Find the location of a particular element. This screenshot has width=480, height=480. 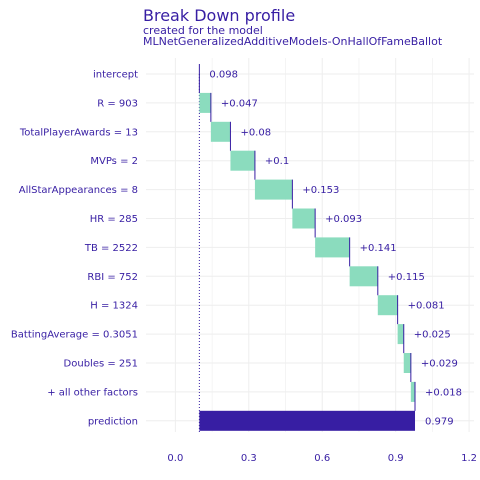

value-label: +0.153 is located at coordinates (320, 190).